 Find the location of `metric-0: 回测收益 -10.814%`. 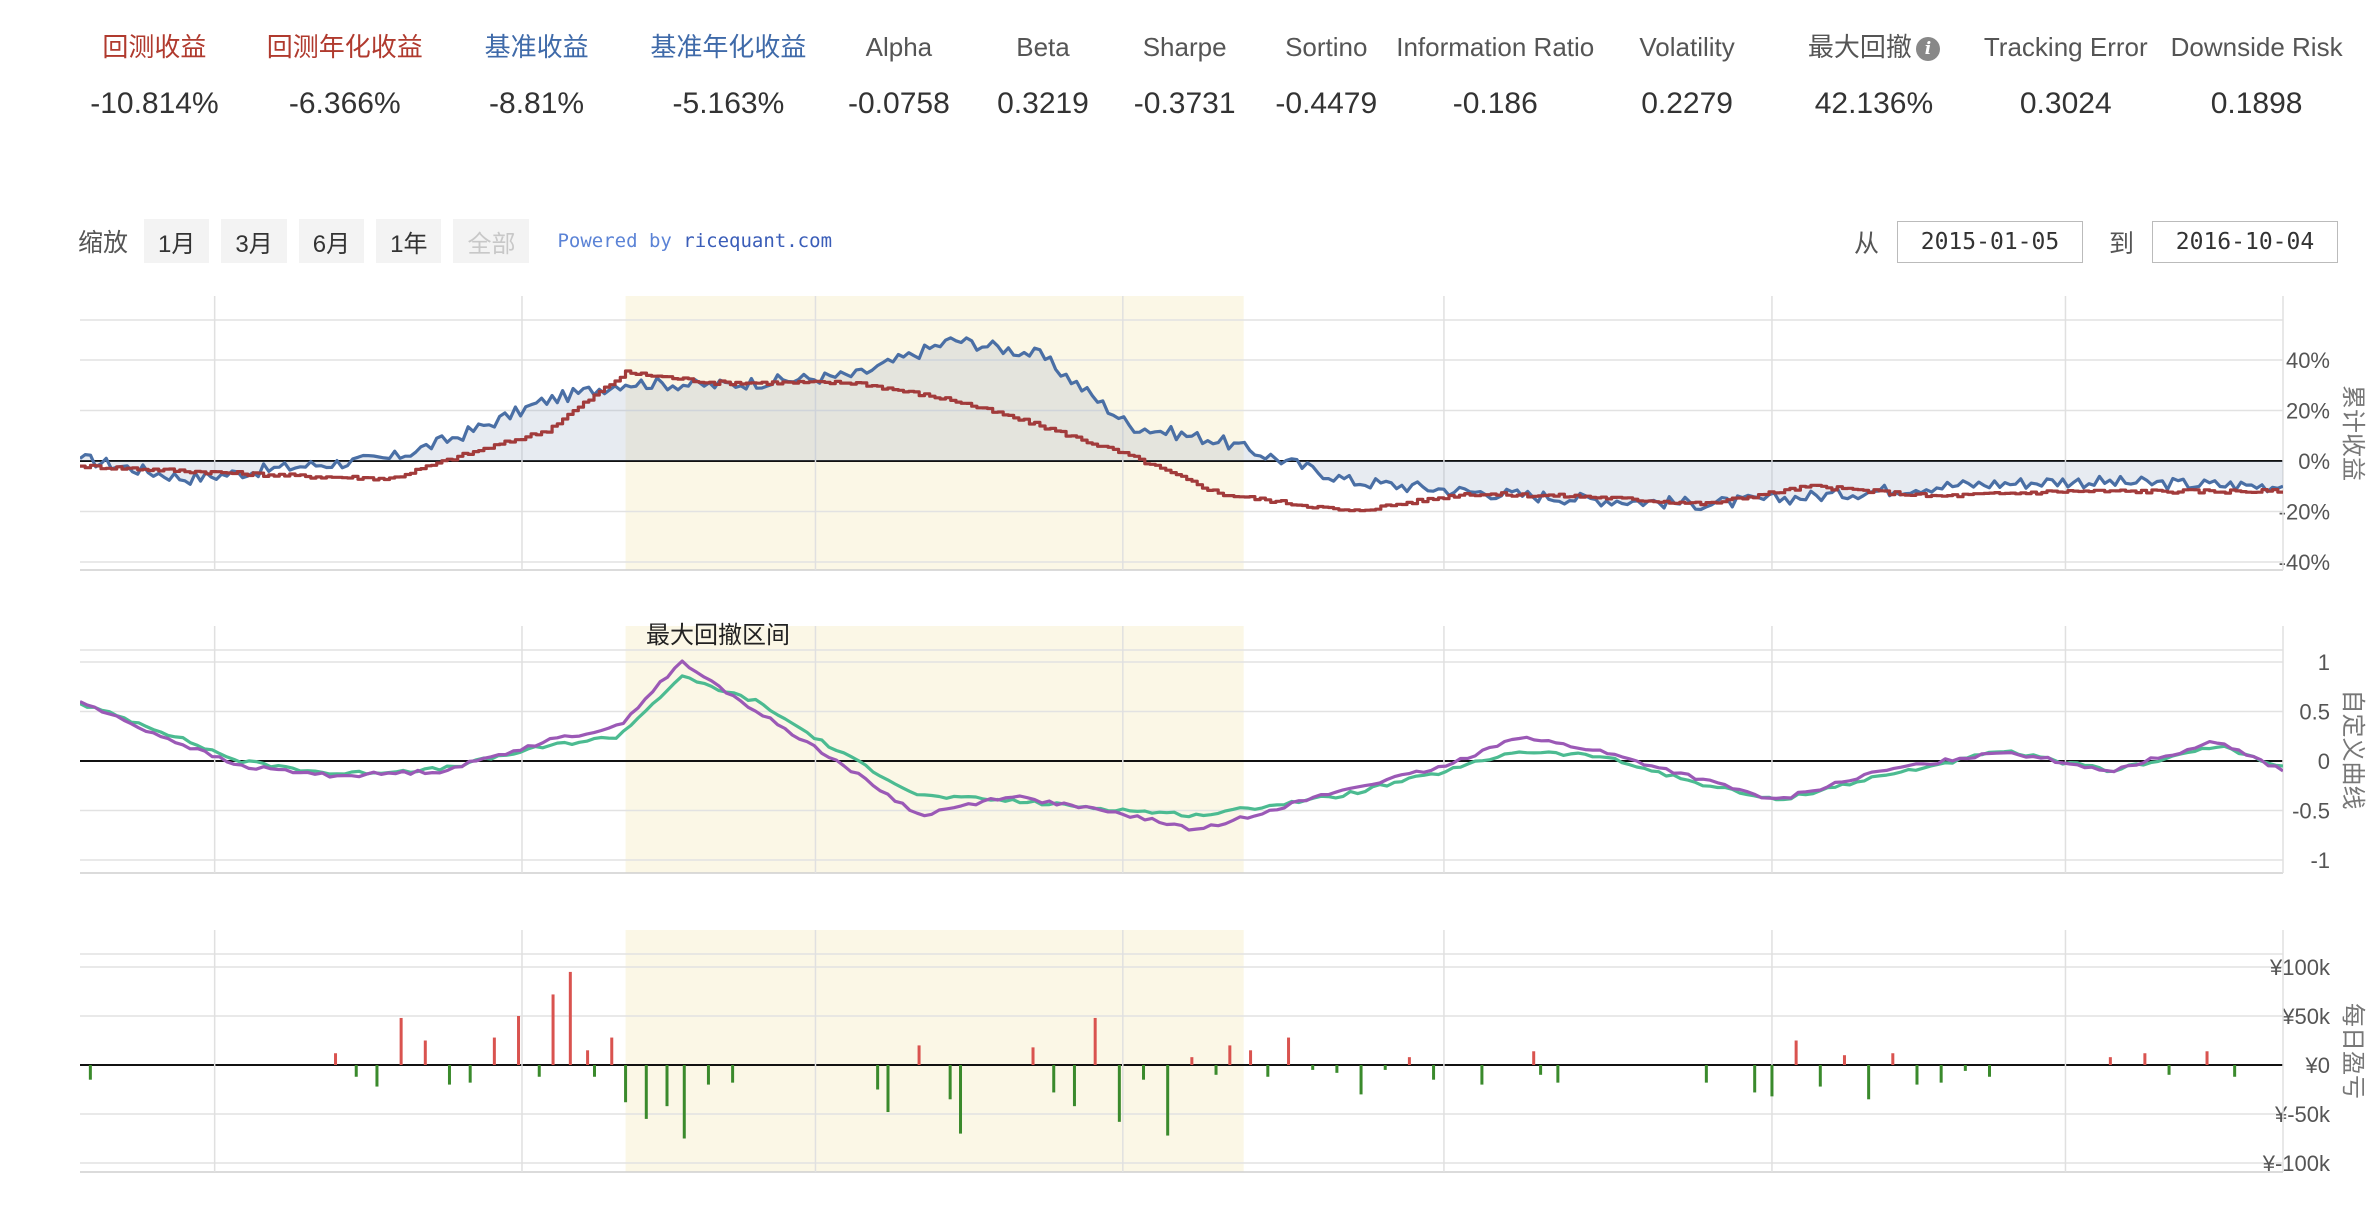

metric-0: 回测收益 -10.814% is located at coordinates (154, 78).